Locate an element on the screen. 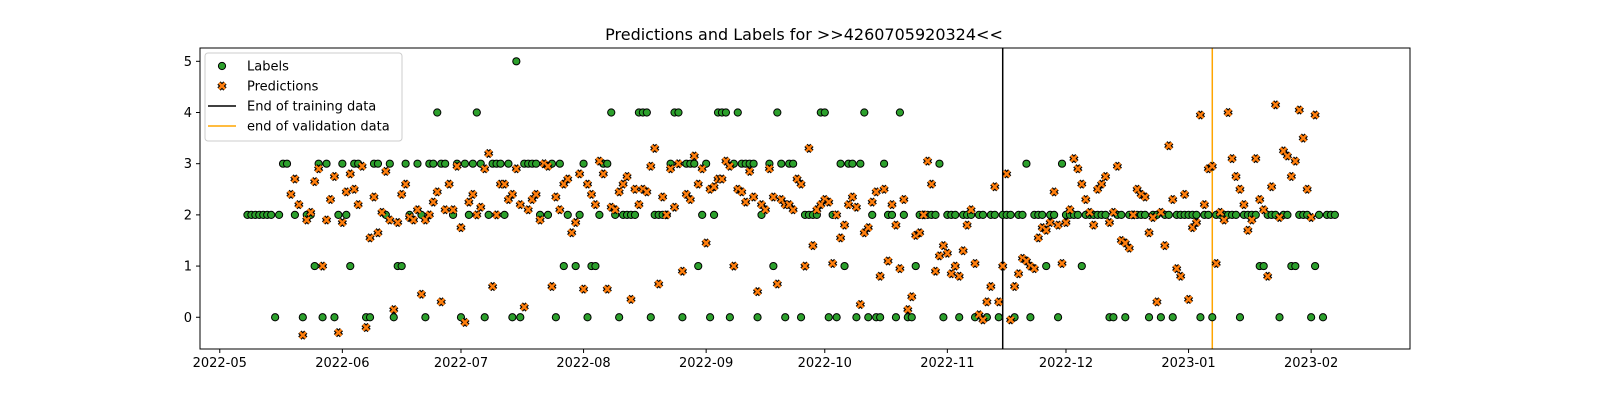 The width and height of the screenshot is (1600, 400). legend-circle-icon is located at coordinates (222, 66).